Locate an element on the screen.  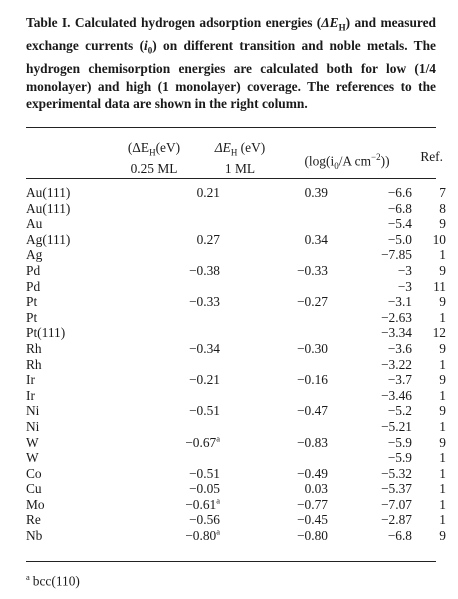
log-current-cell: −6.8 is located at coordinates (370, 536).